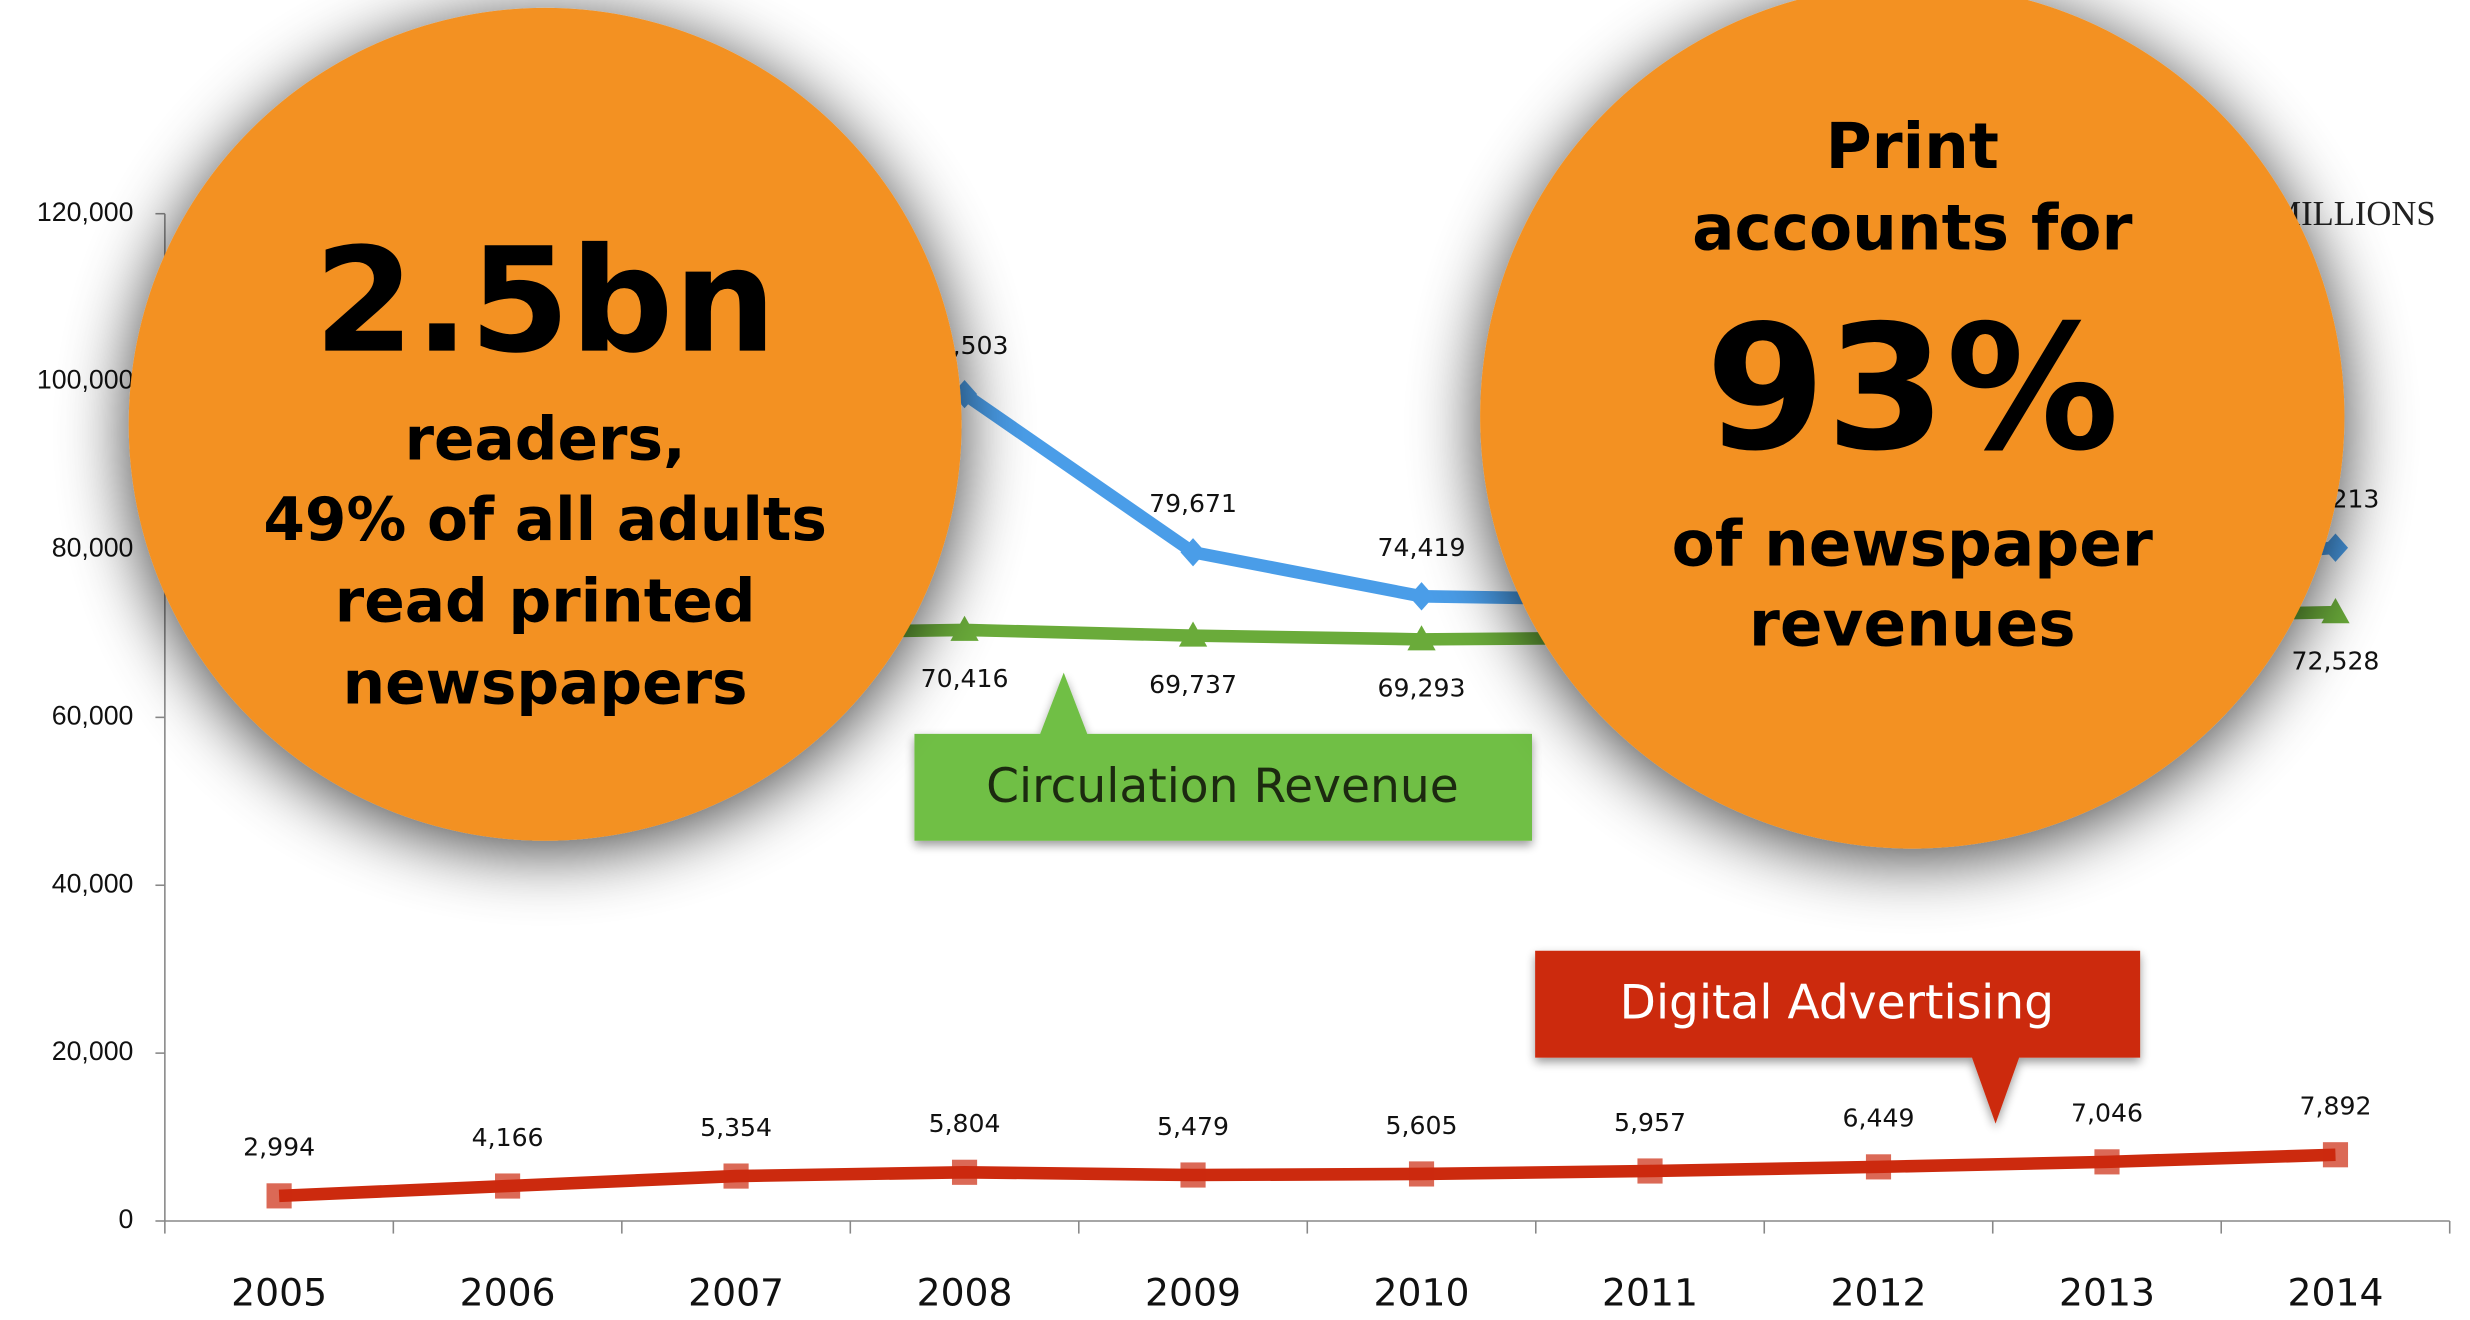 The height and width of the screenshot is (1320, 2470). I want to click on stat-text: accounts for, so click(1912, 228).